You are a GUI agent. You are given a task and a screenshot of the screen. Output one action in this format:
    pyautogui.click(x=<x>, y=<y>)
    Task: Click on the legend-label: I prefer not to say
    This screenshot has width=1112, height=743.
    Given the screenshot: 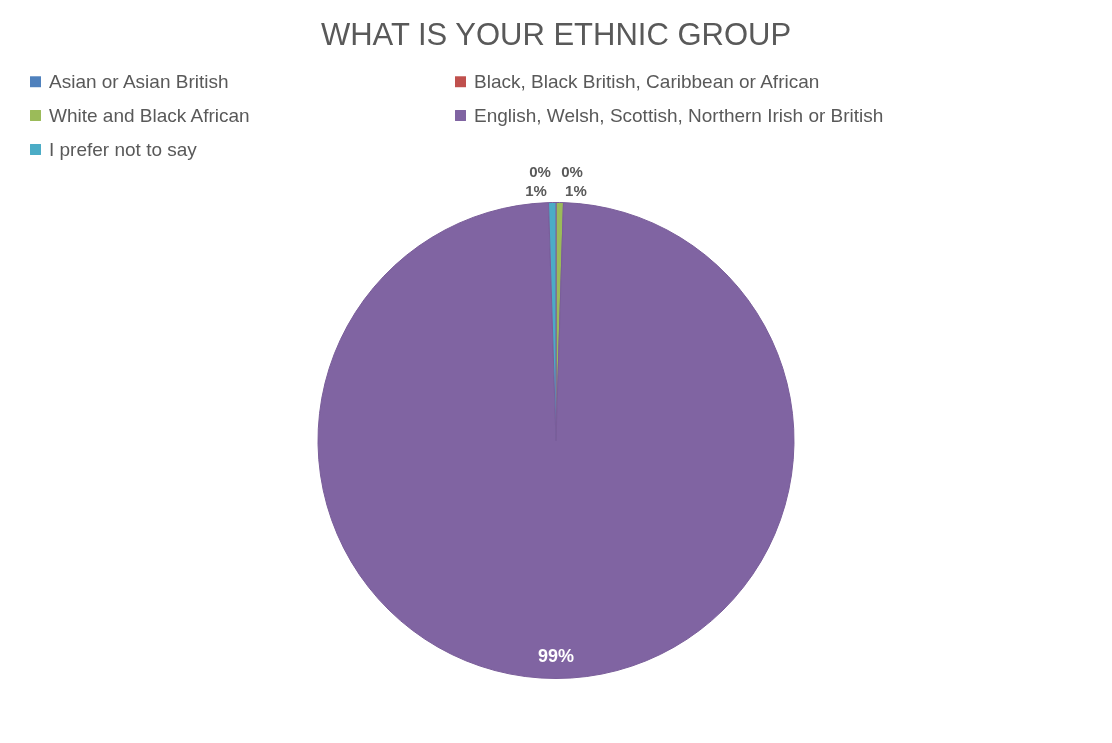 What is the action you would take?
    pyautogui.click(x=123, y=149)
    